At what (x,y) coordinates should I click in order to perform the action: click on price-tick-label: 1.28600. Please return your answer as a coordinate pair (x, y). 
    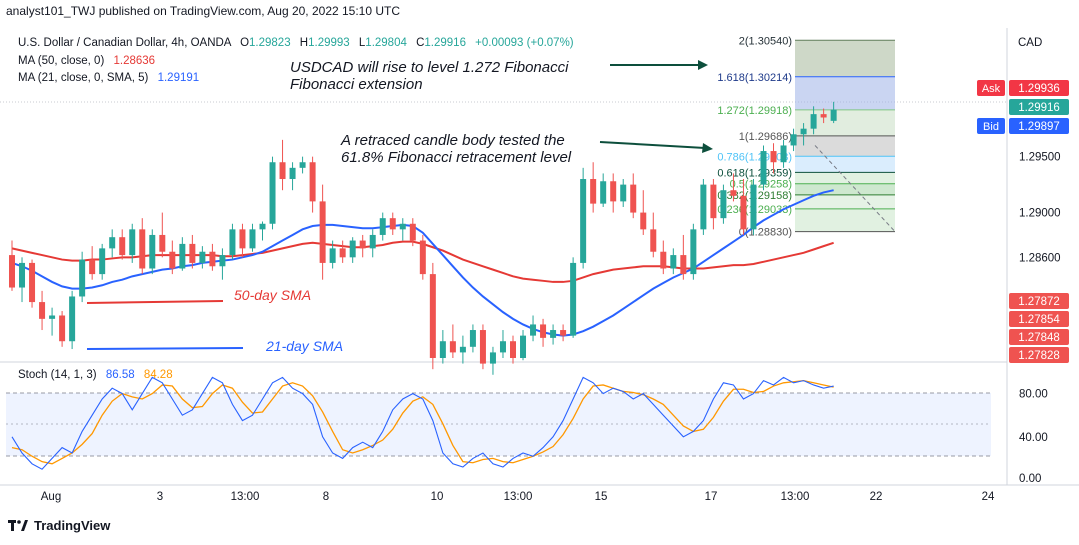
    Looking at the image, I should click on (1040, 258).